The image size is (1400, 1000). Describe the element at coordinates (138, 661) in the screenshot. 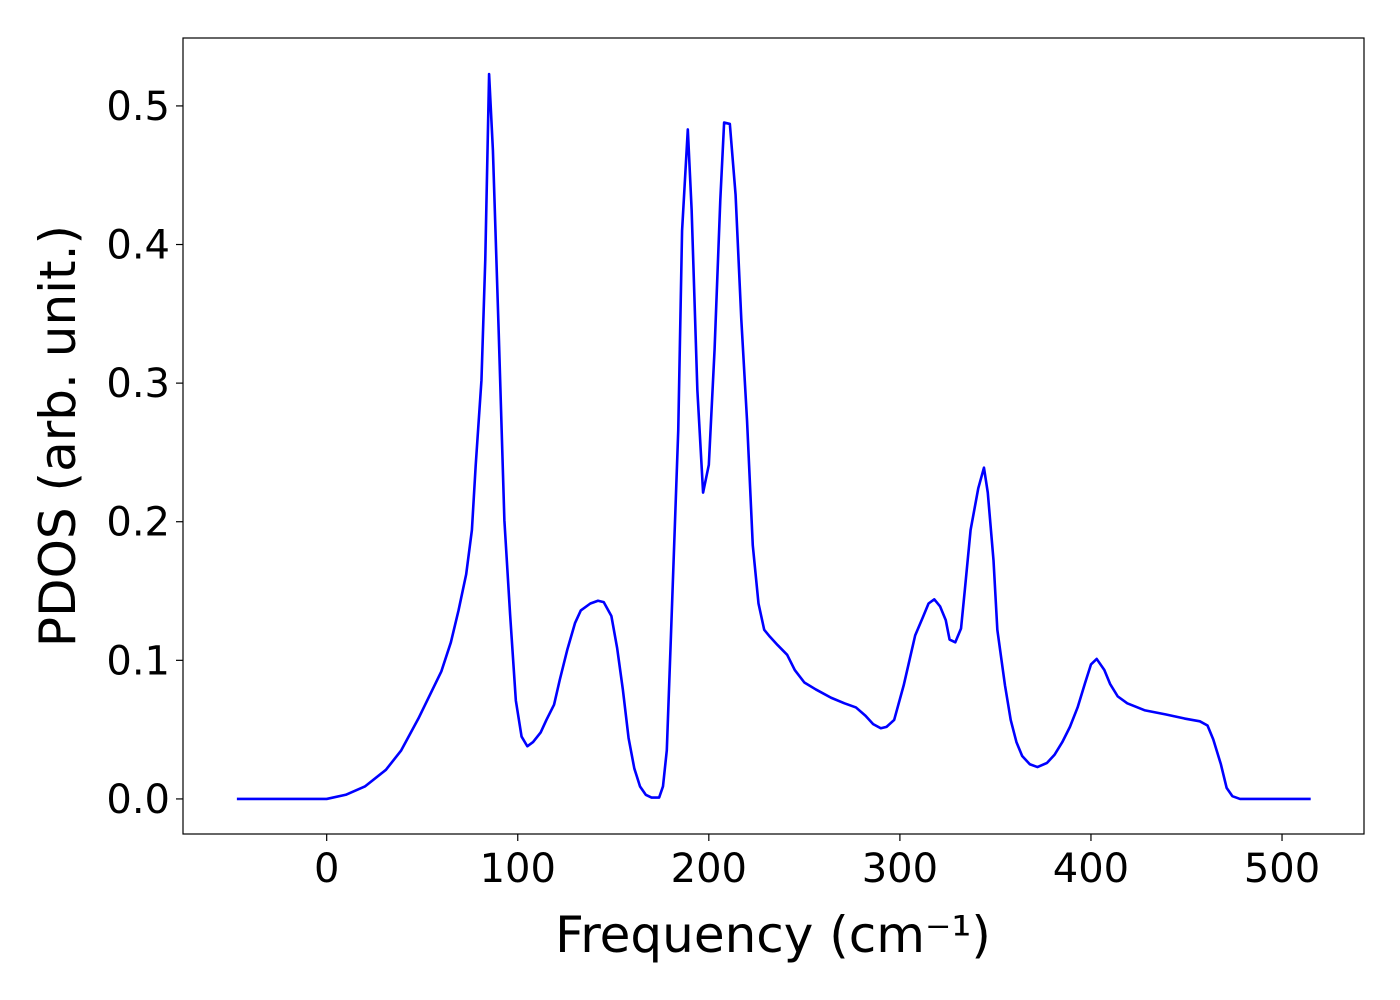

I see `y-tick-label: 0.1` at that location.